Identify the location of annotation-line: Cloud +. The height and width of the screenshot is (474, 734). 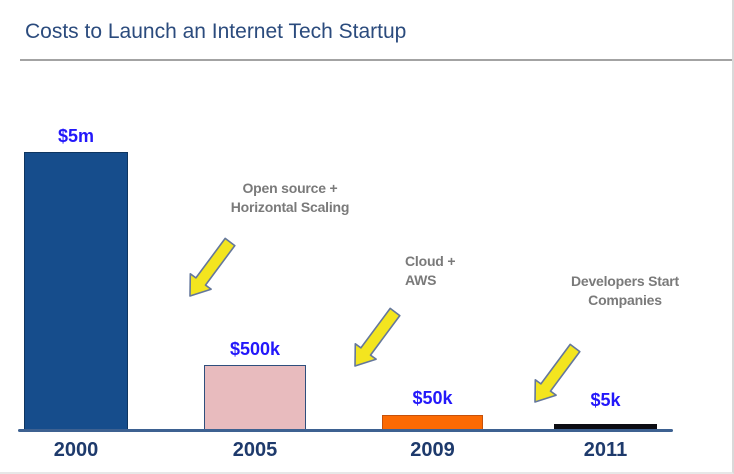
(430, 261).